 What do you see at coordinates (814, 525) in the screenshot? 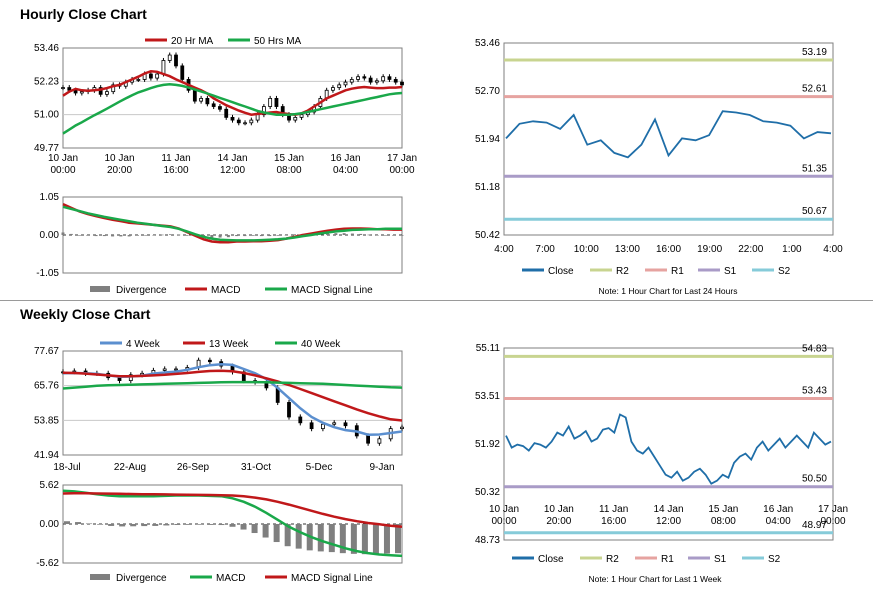
I see `pivot-level-label: 48.97` at bounding box center [814, 525].